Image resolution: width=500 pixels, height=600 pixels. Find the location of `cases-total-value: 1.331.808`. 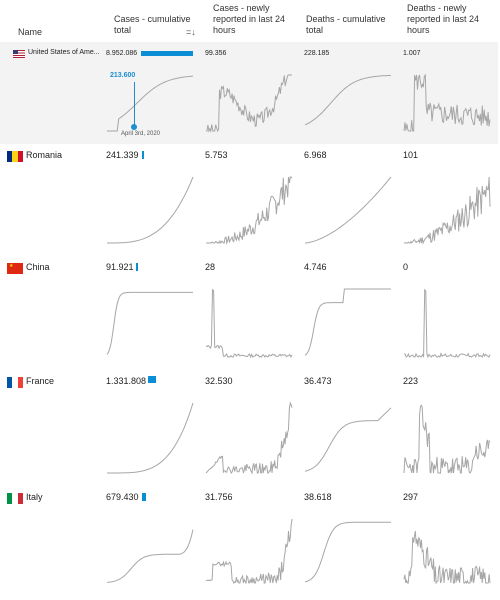

cases-total-value: 1.331.808 is located at coordinates (126, 381).